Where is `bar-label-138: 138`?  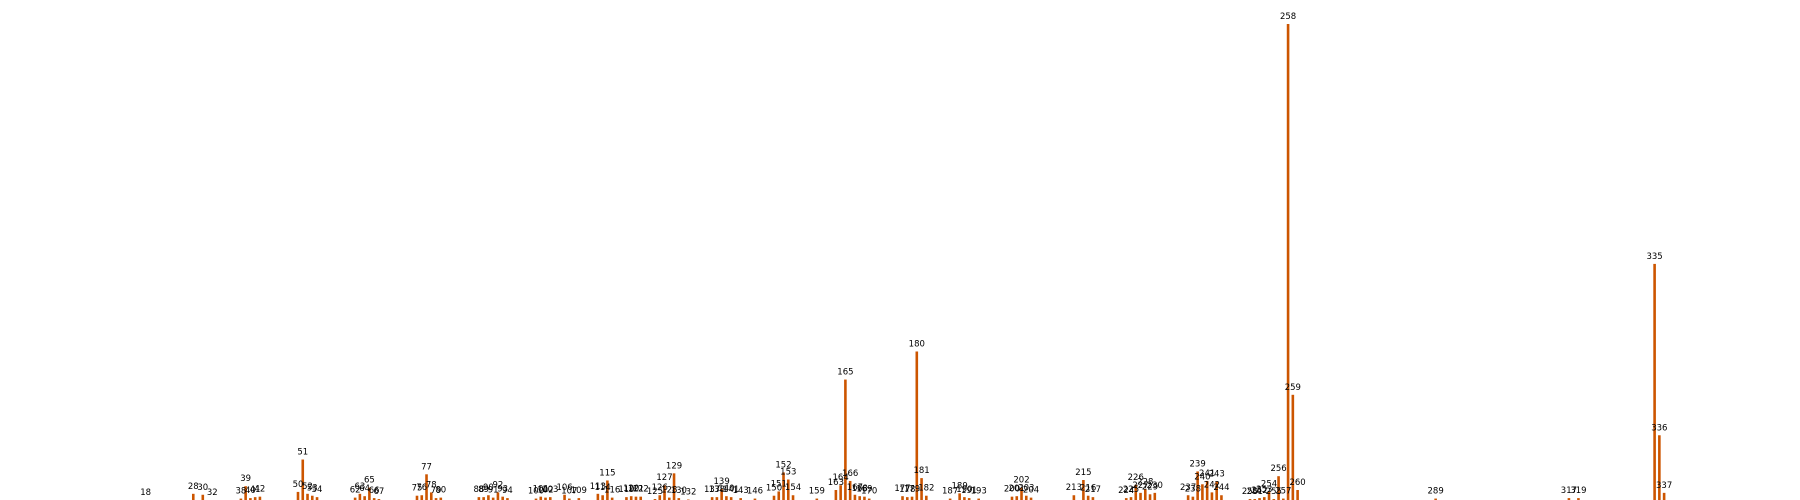
bar-label-138: 138 is located at coordinates (717, 490).